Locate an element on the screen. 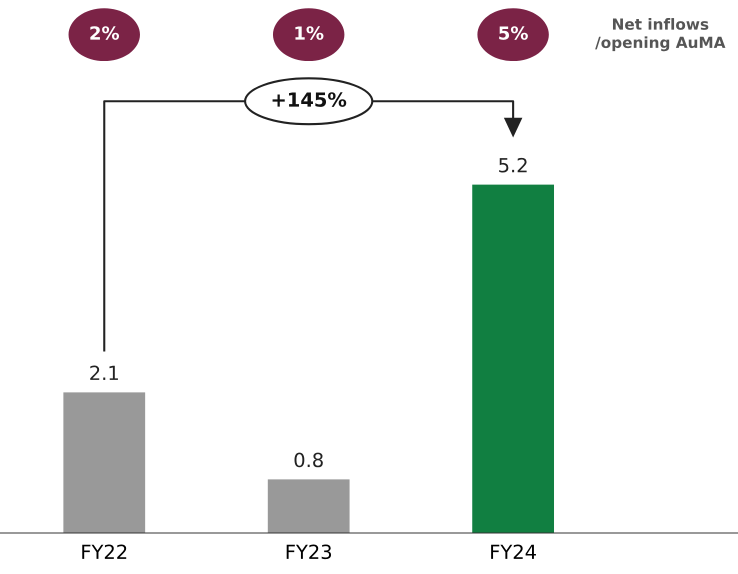 This screenshot has height=574, width=738. data-label: 2.1 is located at coordinates (104, 373).